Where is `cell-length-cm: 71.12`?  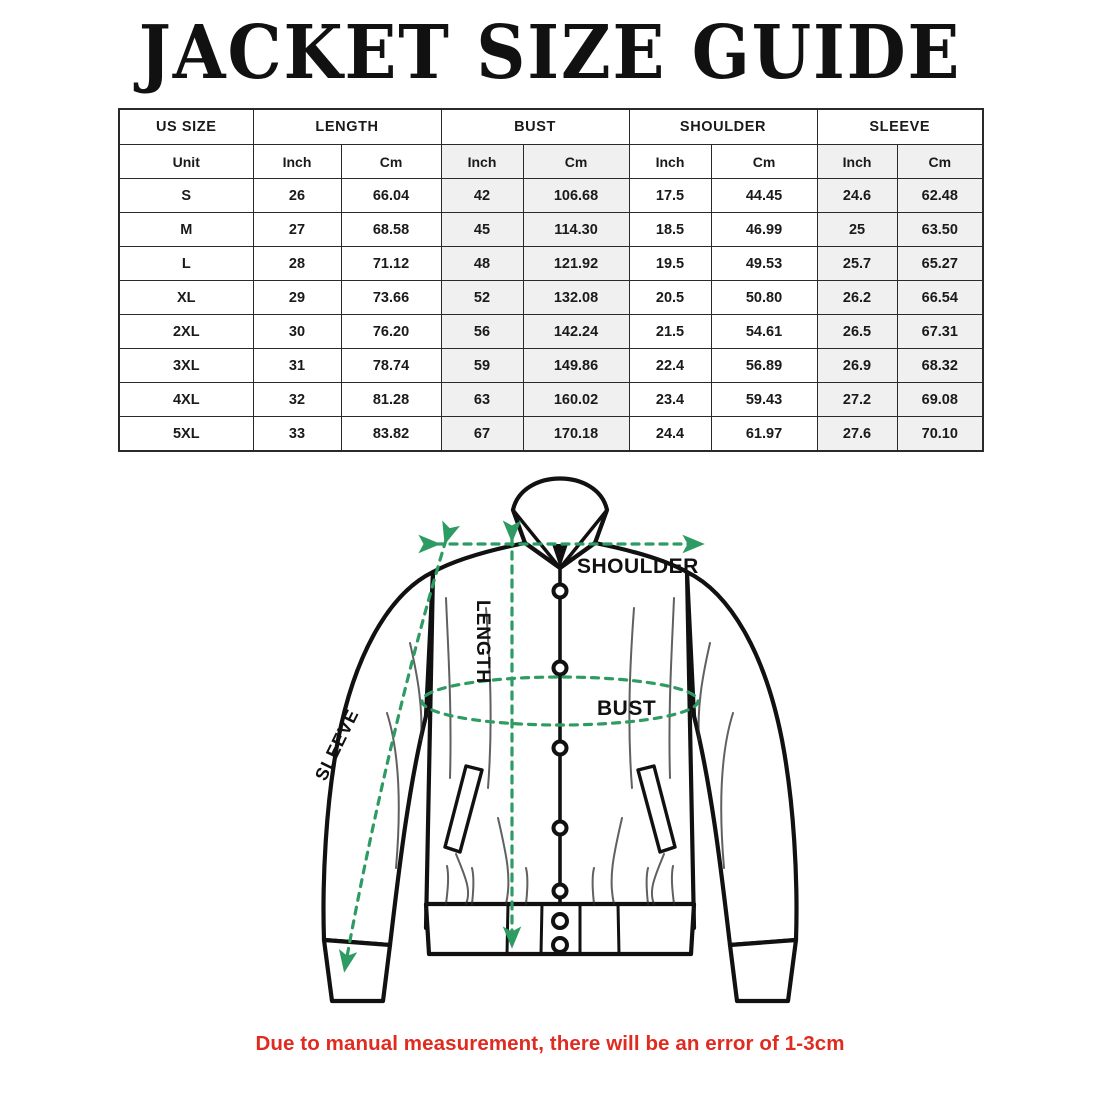 cell-length-cm: 71.12 is located at coordinates (391, 263).